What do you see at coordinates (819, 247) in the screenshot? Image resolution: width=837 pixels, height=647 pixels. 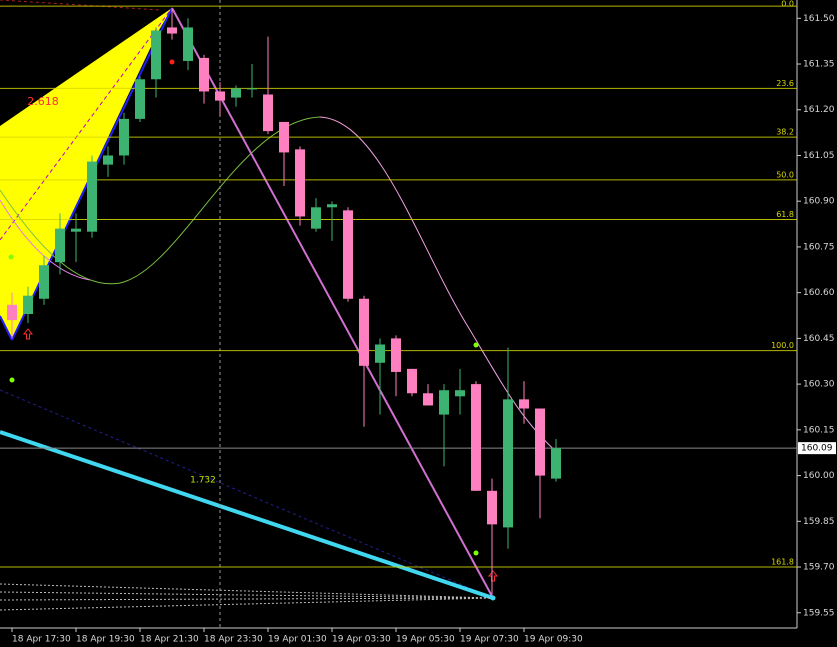 I see `y-tick-label: 160.75` at bounding box center [819, 247].